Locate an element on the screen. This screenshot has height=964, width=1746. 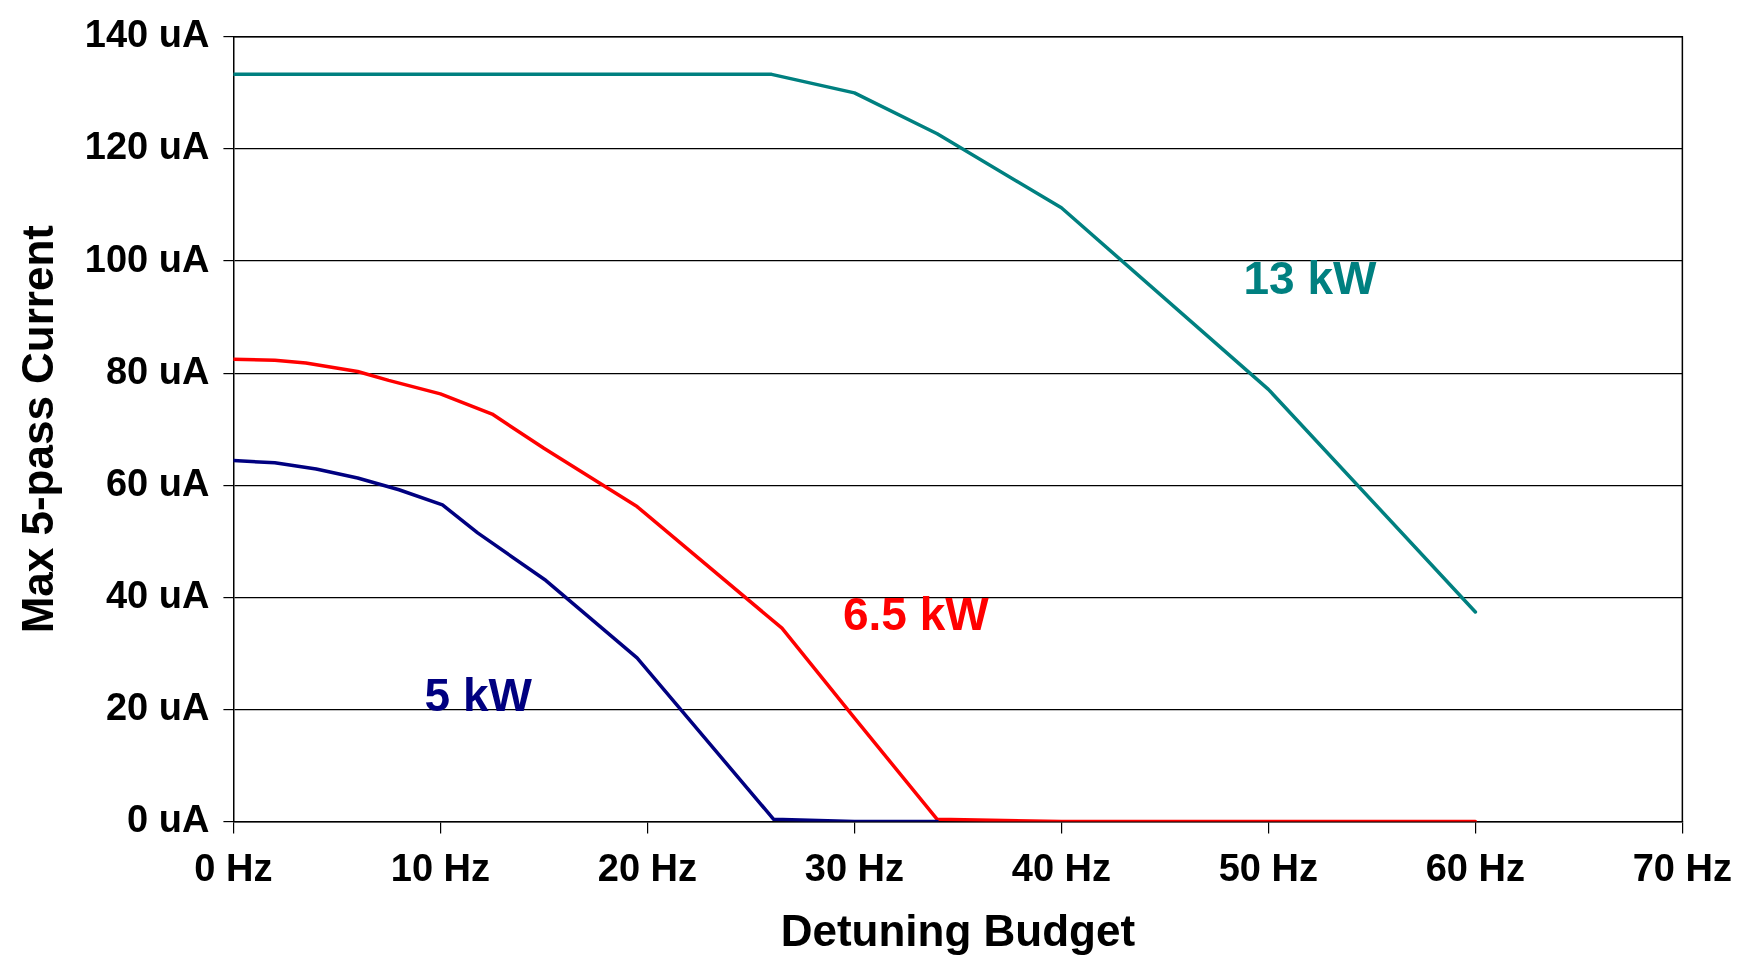
series-label: 13 kW is located at coordinates (1310, 277).